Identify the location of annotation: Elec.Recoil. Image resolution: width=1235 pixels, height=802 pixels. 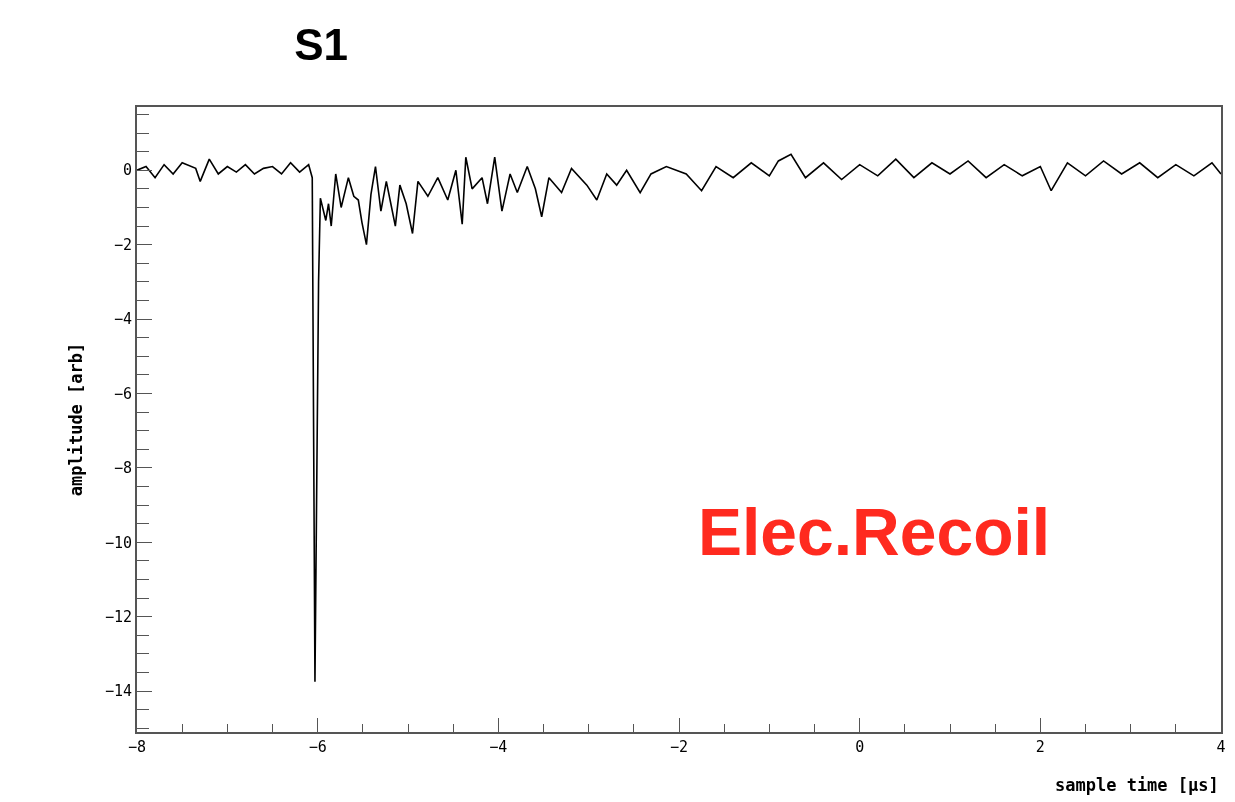
(874, 532).